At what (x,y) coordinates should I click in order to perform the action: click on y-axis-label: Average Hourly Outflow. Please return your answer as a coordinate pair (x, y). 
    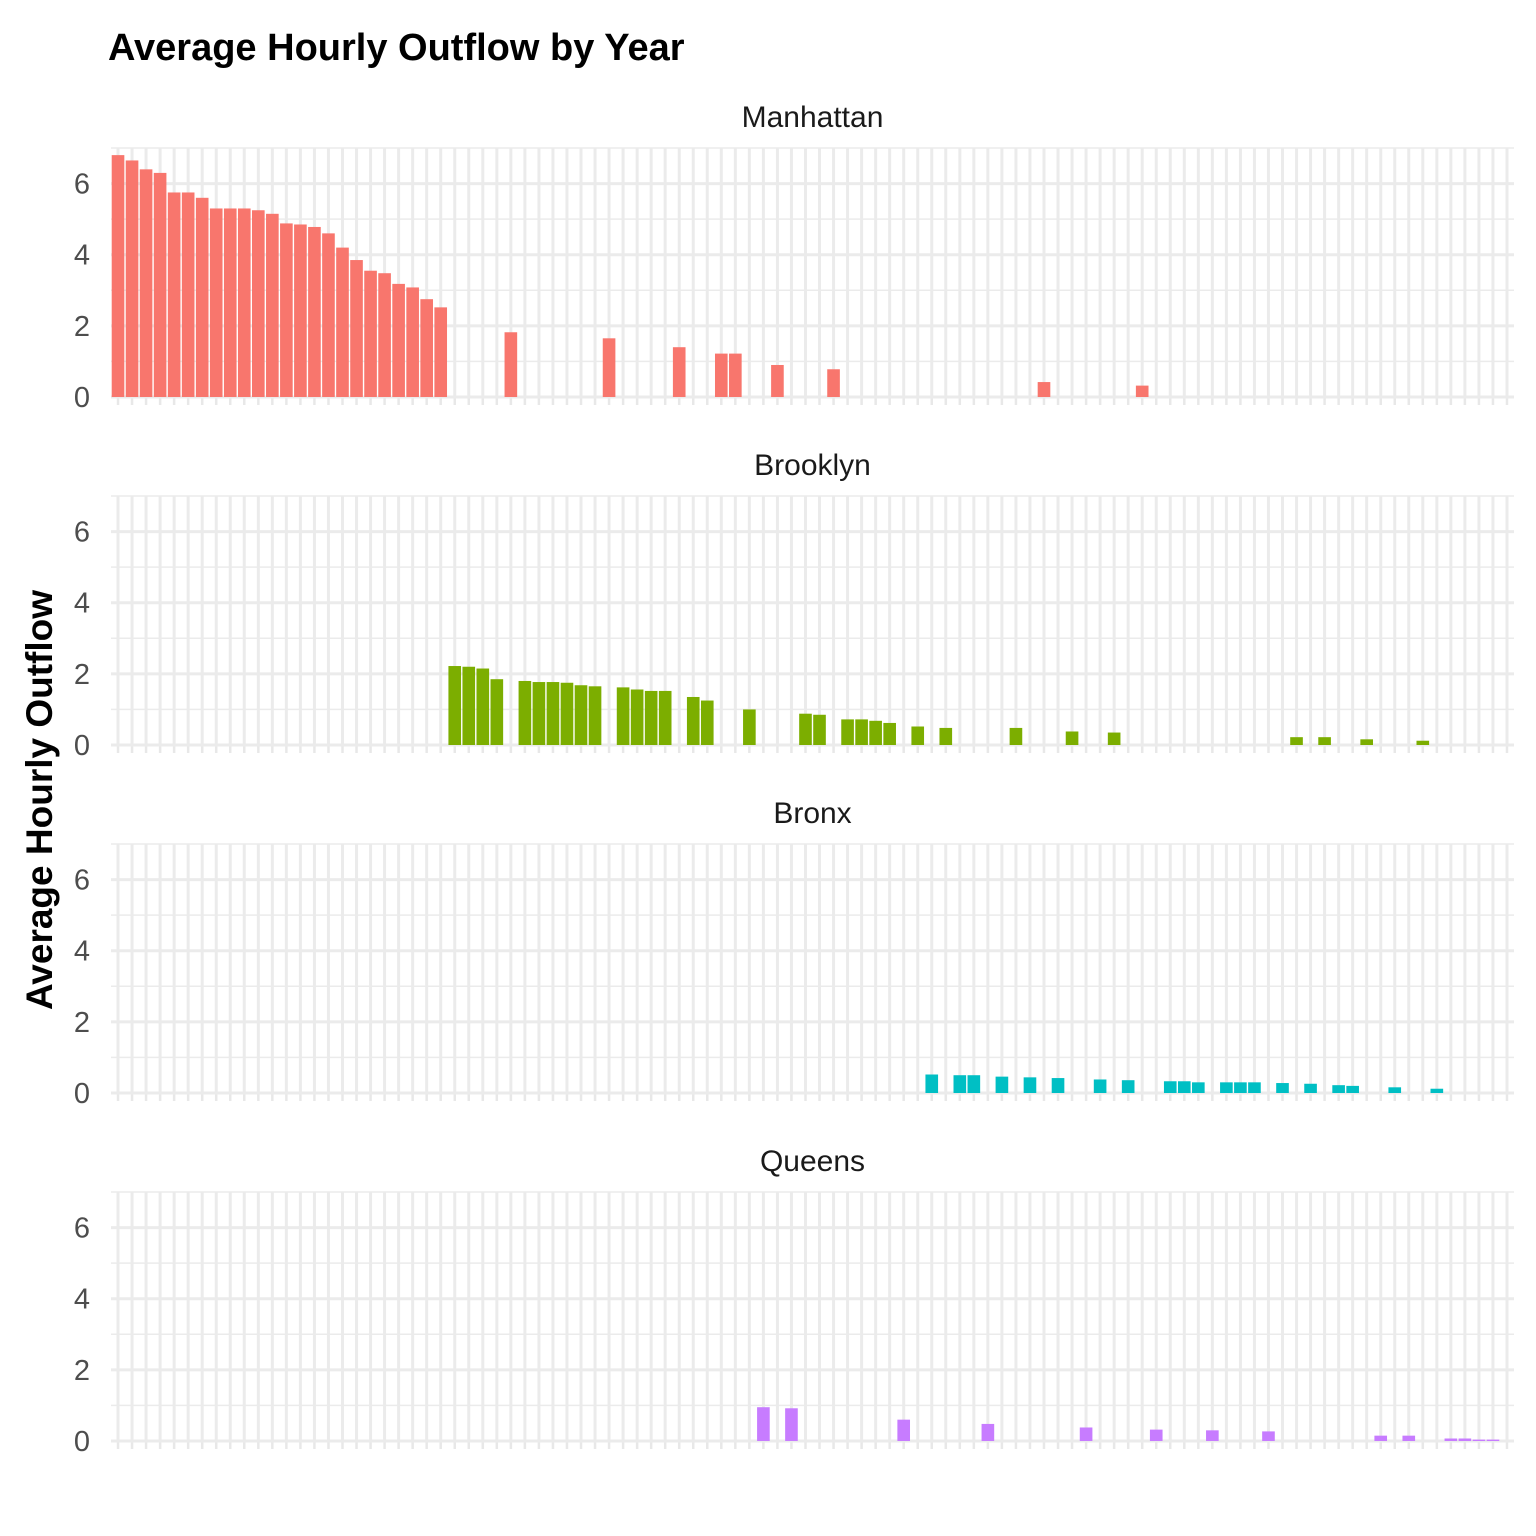
    Looking at the image, I should click on (39, 800).